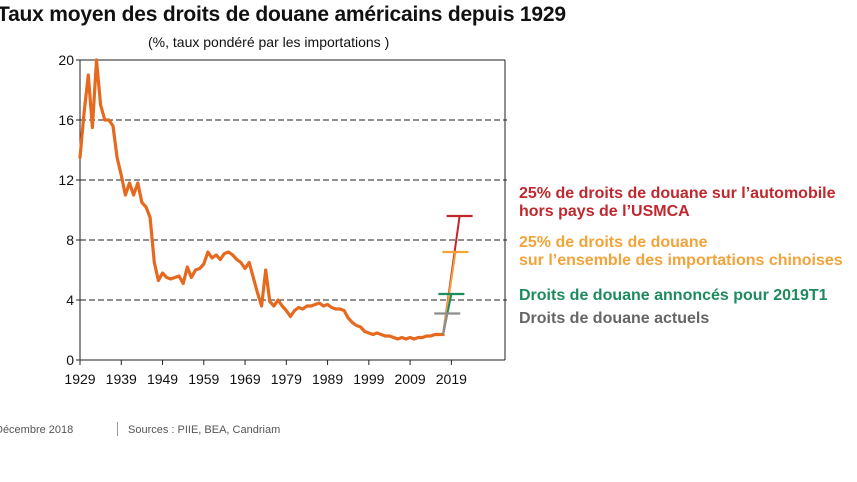 Image resolution: width=857 pixels, height=482 pixels. What do you see at coordinates (389, 336) in the screenshot?
I see `data-point-2004` at bounding box center [389, 336].